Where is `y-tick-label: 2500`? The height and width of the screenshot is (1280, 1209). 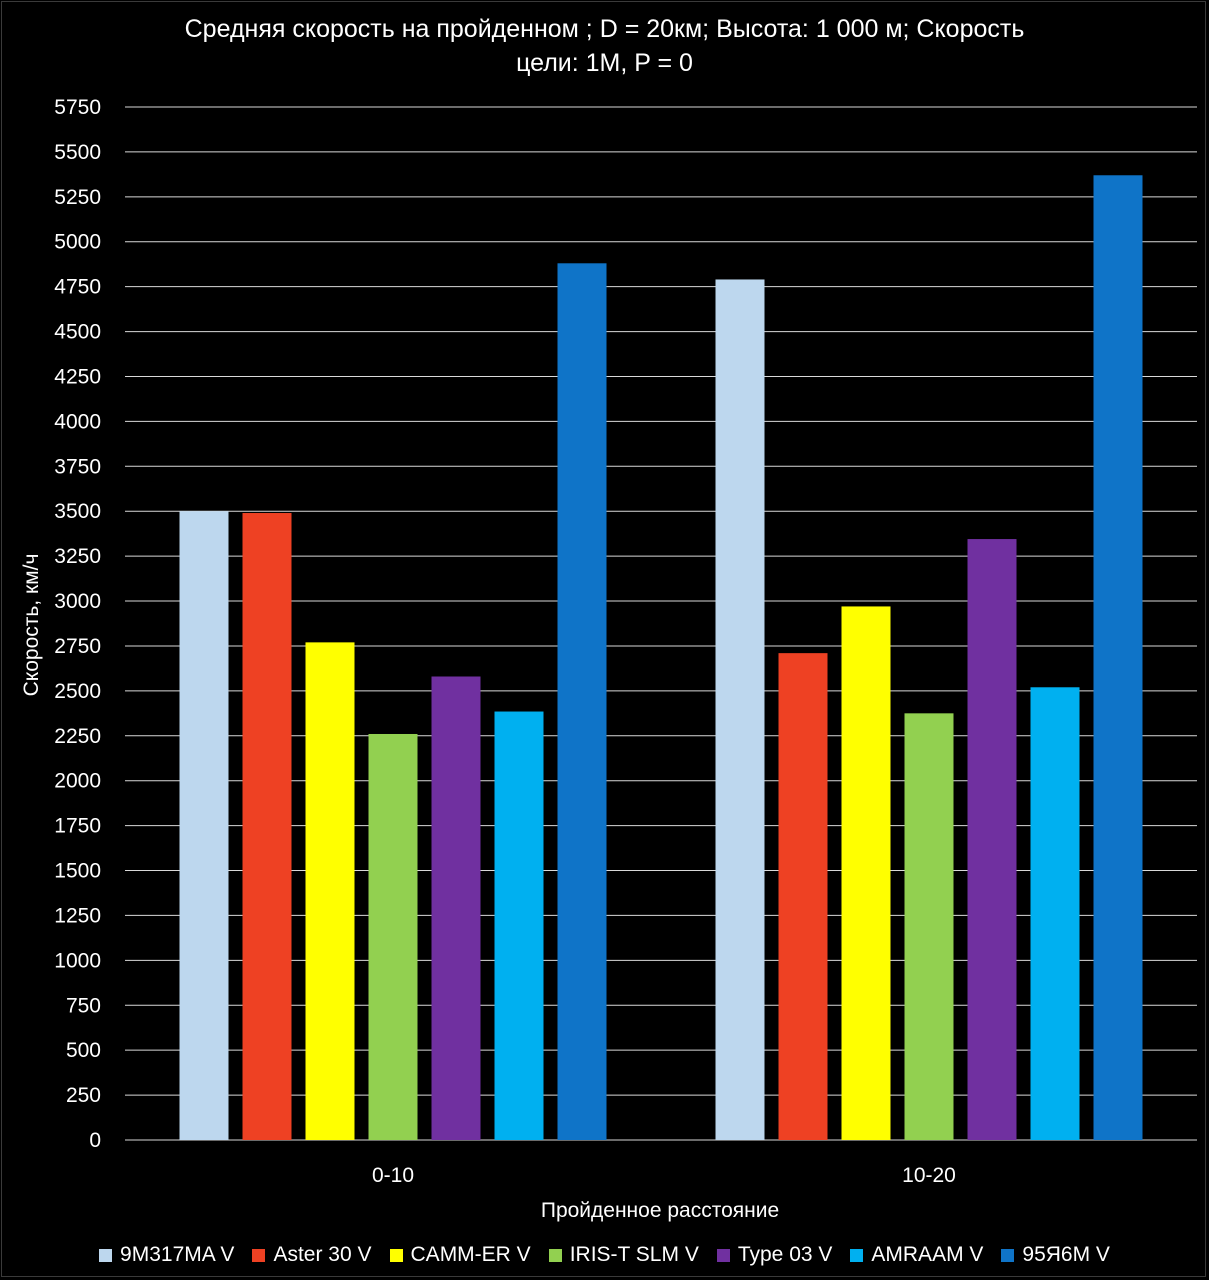 y-tick-label: 2500 is located at coordinates (77, 691).